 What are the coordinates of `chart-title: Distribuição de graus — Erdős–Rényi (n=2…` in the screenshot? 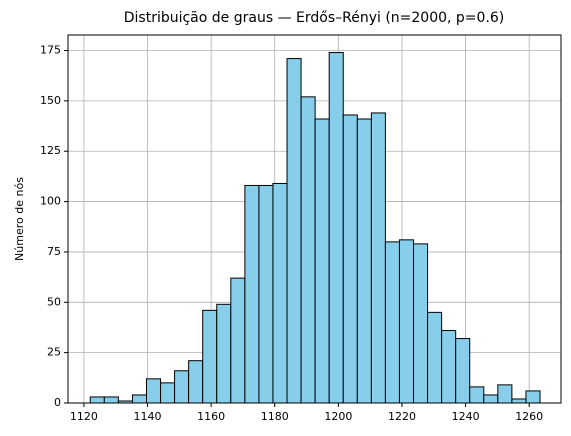 It's located at (314, 18).